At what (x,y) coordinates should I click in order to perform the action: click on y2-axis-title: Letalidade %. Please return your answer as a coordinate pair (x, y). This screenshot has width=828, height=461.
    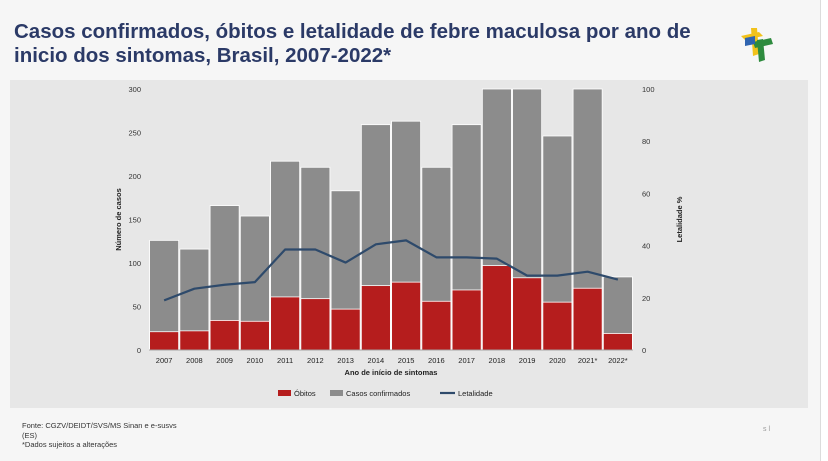
    Looking at the image, I should click on (679, 219).